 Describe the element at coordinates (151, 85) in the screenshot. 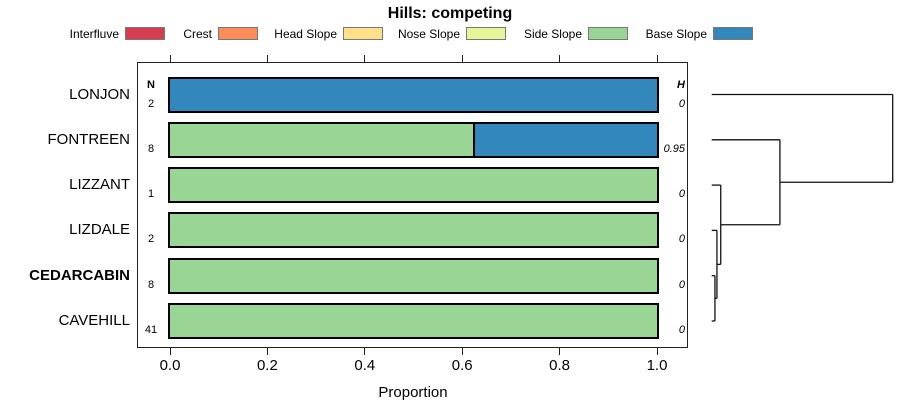

I see `n-column-header: N` at that location.